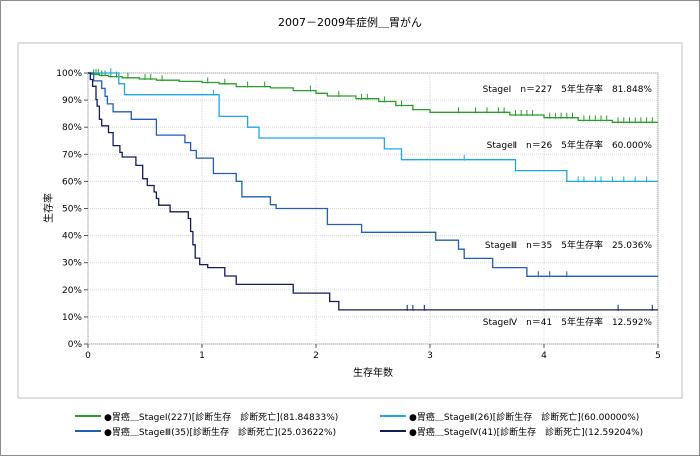 This screenshot has height=456, width=700. Describe the element at coordinates (568, 322) in the screenshot. I see `series-annotation-4: StageⅣ n＝41 5年生存率 12.592%` at that location.